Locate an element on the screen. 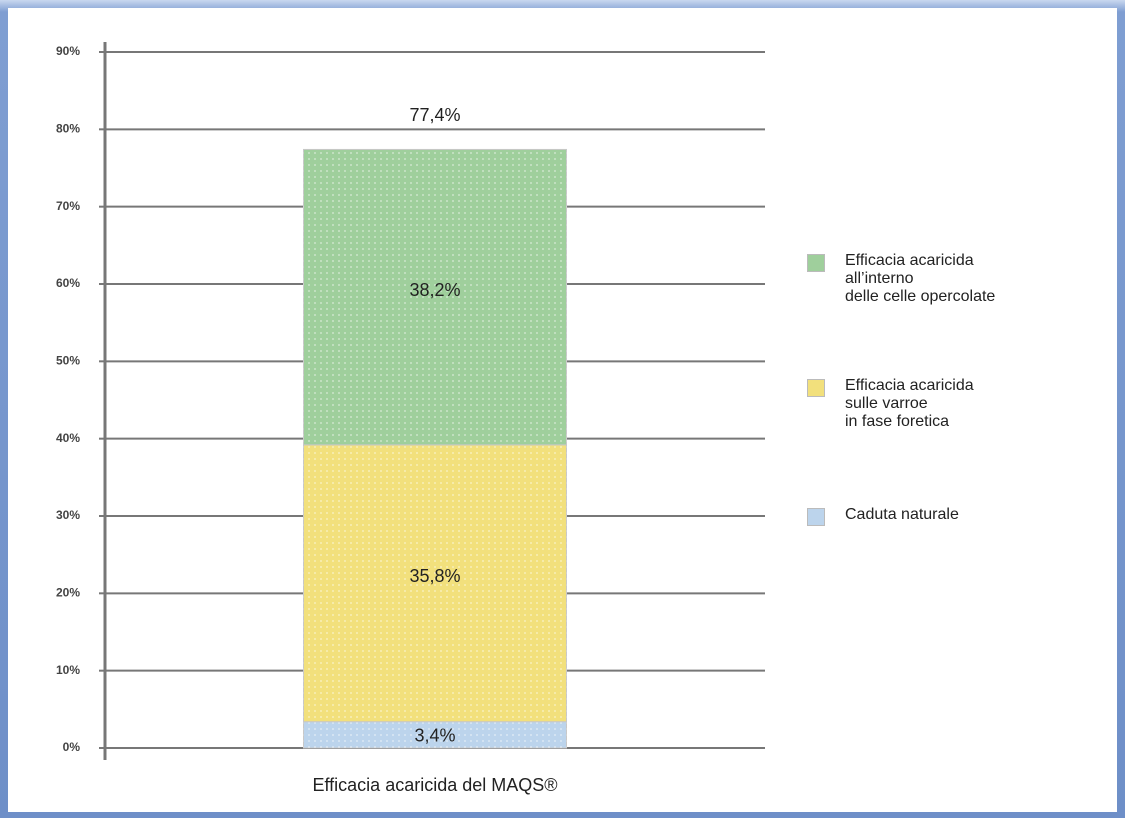  y-tick-label: 30% is located at coordinates (68, 515).